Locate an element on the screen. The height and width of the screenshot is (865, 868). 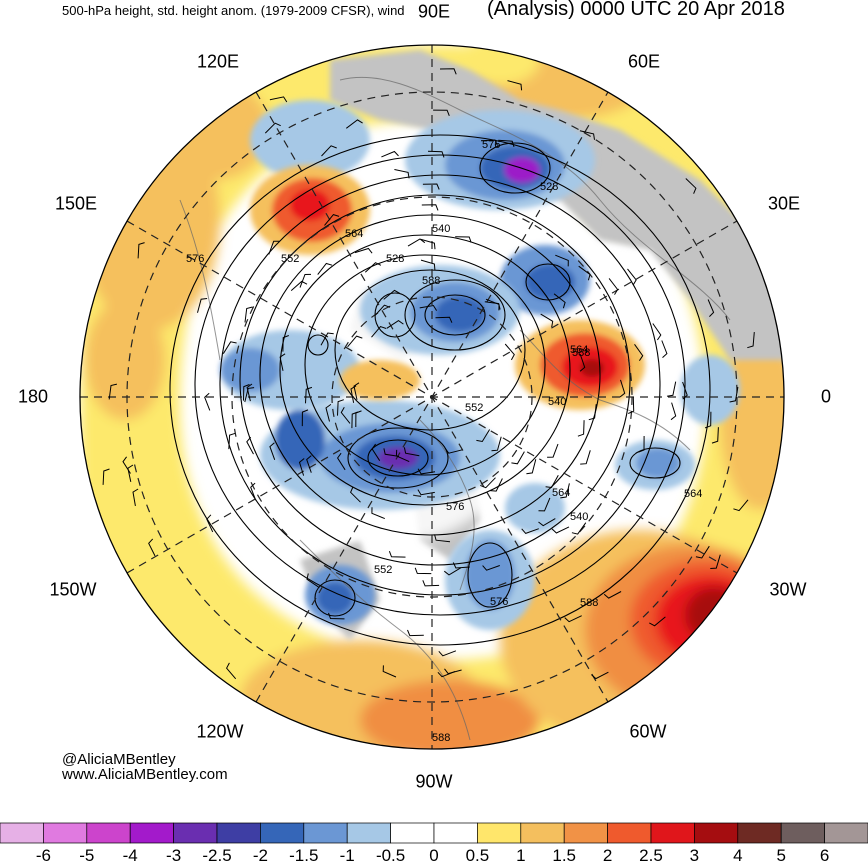
colorbar-tick-label: 4 is located at coordinates (738, 855).